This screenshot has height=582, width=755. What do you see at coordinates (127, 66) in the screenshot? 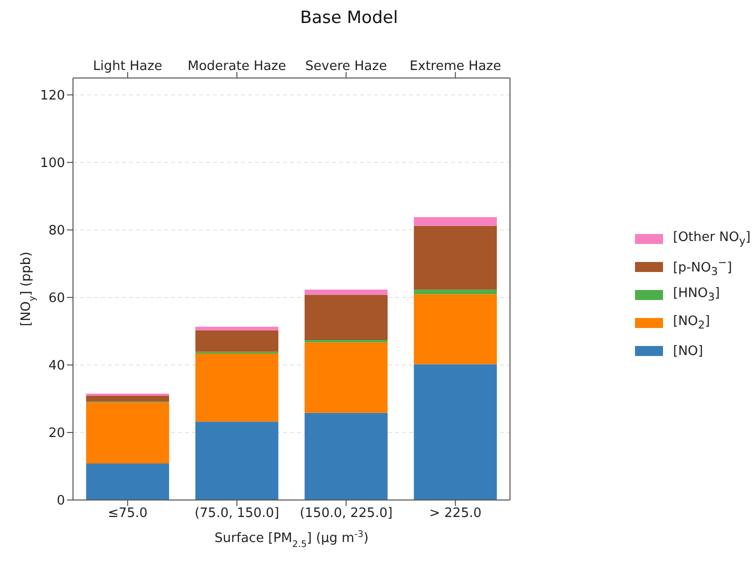
I see `text: Light Haze` at bounding box center [127, 66].